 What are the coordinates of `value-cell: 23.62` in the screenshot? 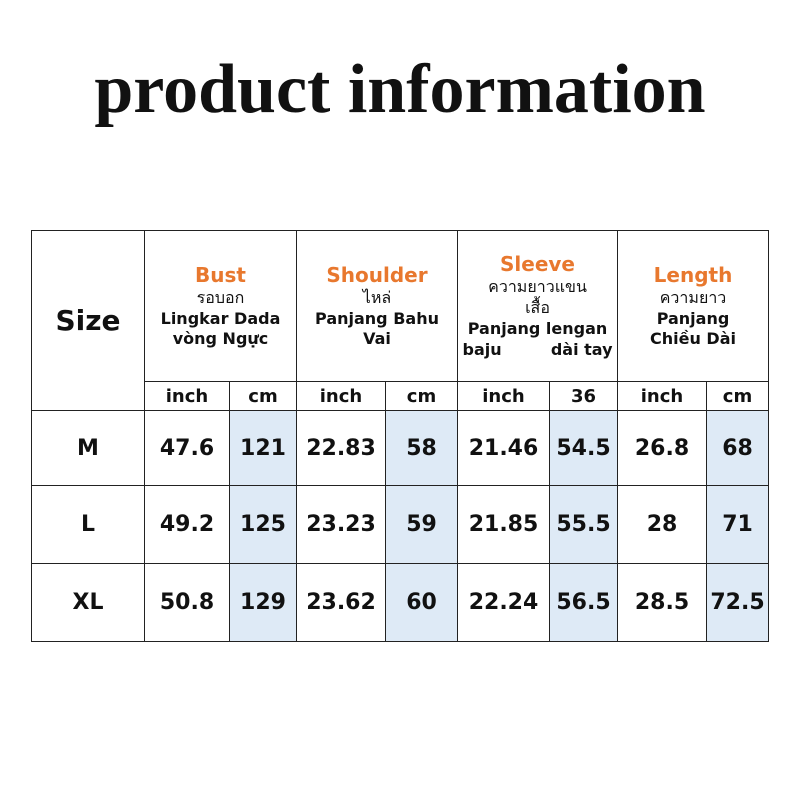 It's located at (341, 602).